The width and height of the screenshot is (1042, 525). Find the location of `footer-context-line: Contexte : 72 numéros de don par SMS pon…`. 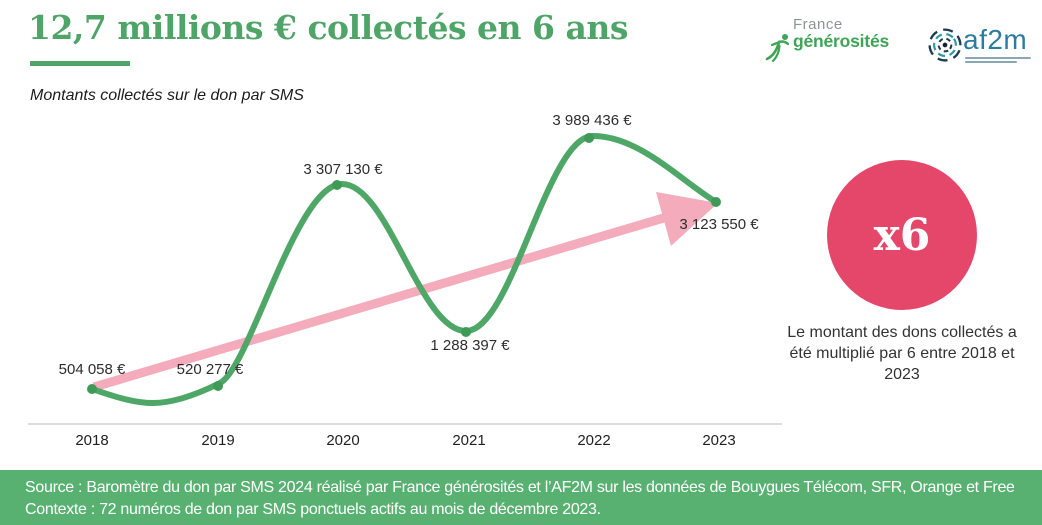

footer-context-line: Contexte : 72 numéros de don par SMS pon… is located at coordinates (313, 509).